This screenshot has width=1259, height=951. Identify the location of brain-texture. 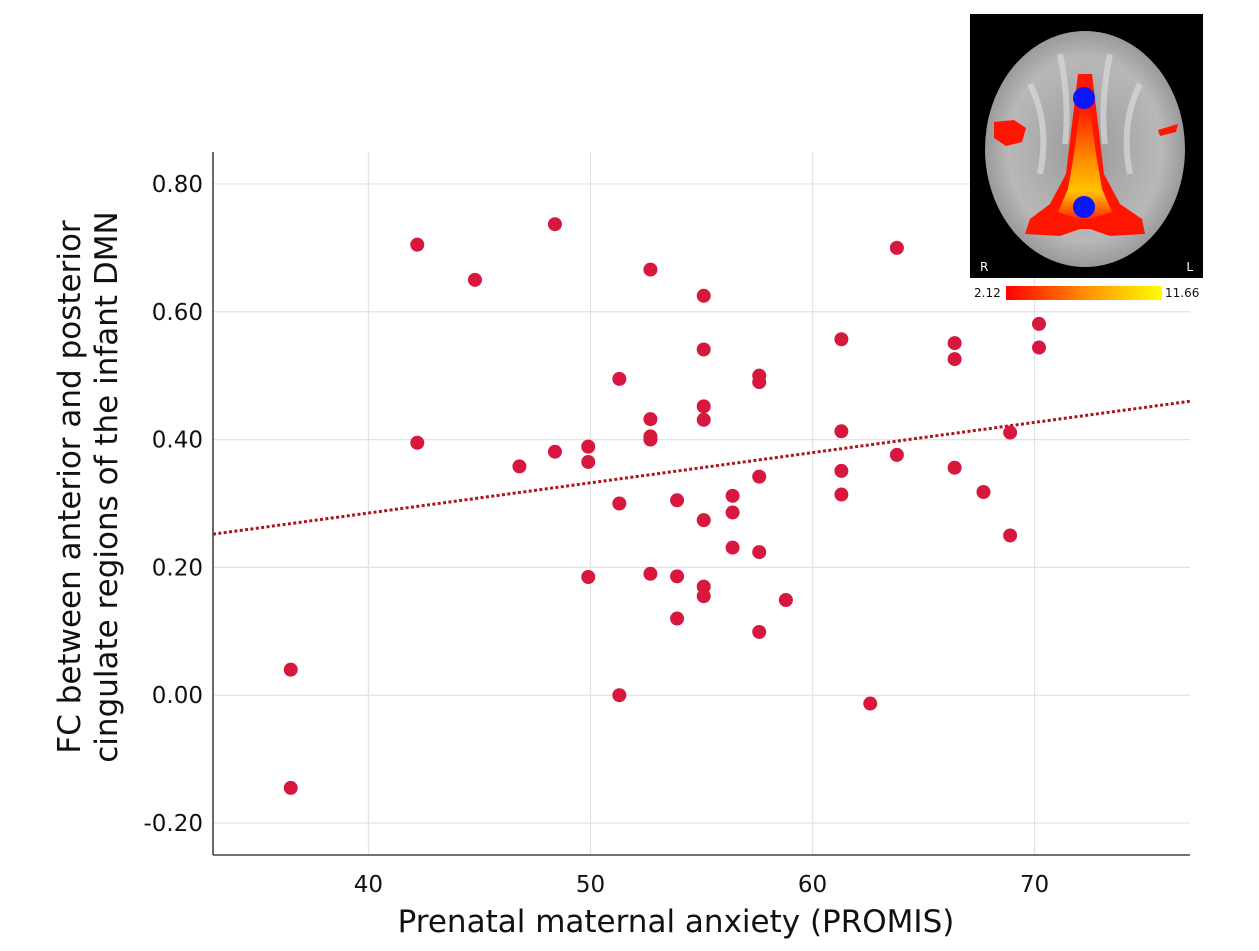
(1085, 114).